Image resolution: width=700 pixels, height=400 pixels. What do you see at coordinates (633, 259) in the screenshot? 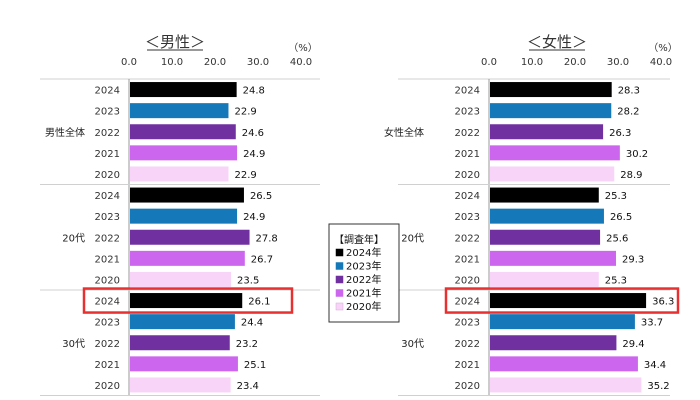
I see `value-label: 29.3` at bounding box center [633, 259].